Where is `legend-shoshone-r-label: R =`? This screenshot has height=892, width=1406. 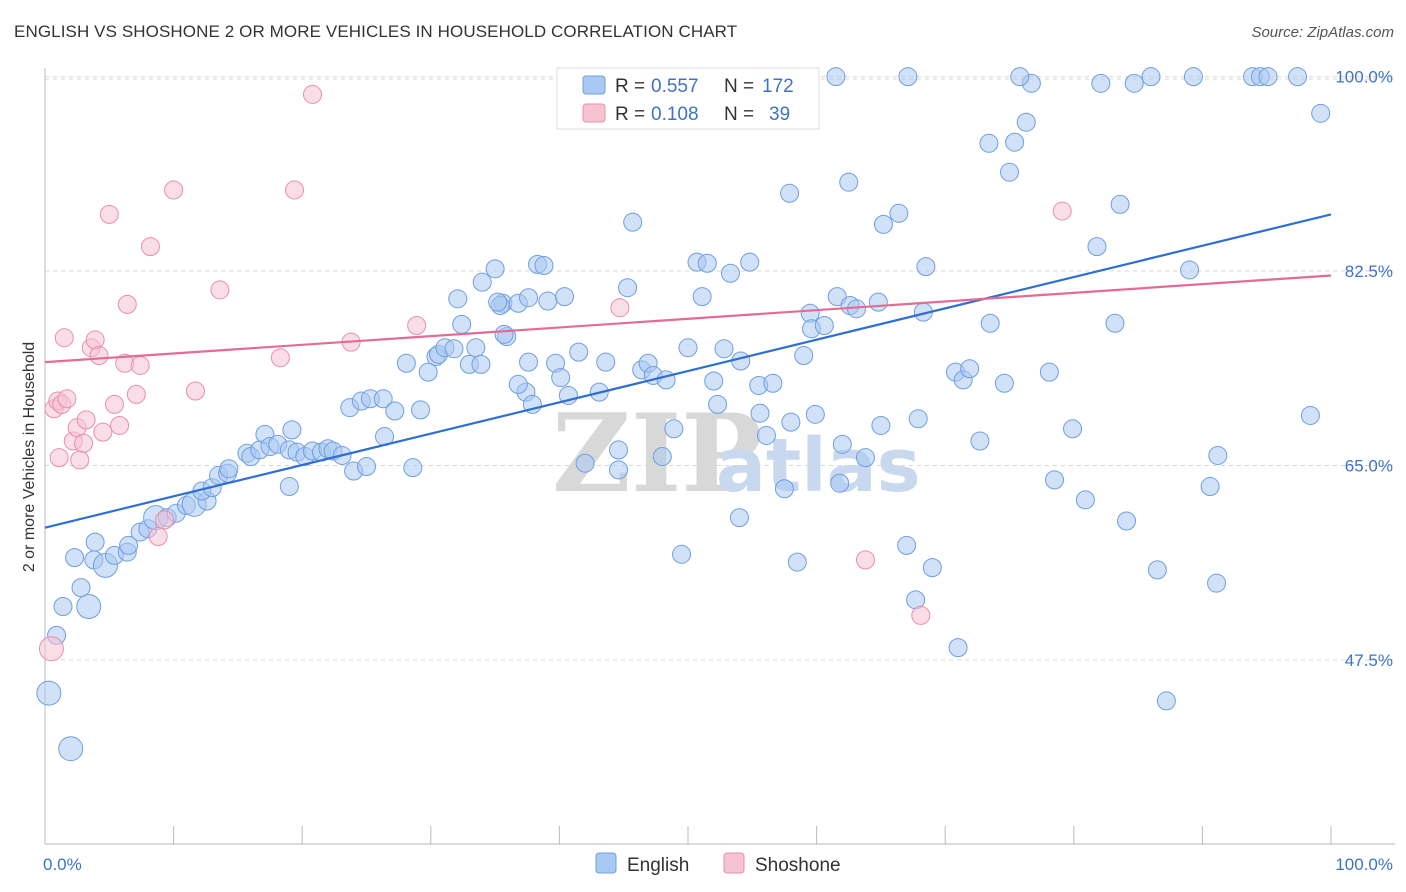
legend-shoshone-r-label: R = is located at coordinates (630, 114).